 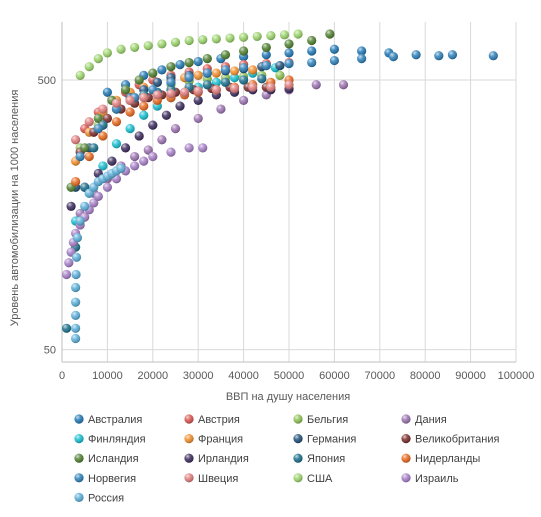 I want to click on legend-item: Германия, so click(x=324, y=440).